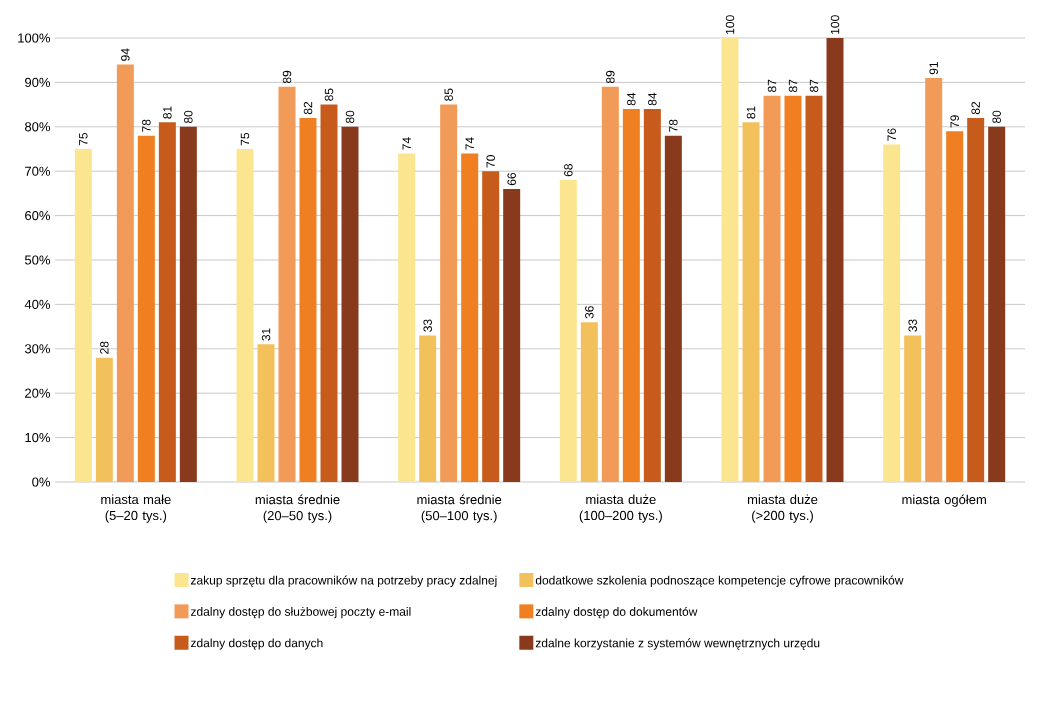  I want to click on x-tick-label: miasta średnie (20–50 tys.), so click(297, 508).